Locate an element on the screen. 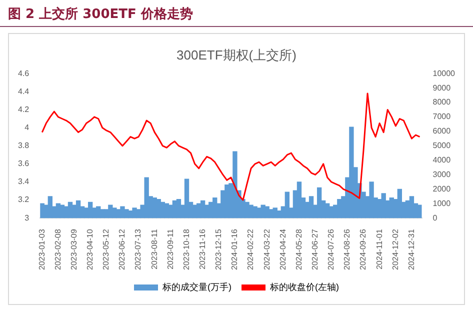 This screenshot has width=473, height=321. x-tick-label: 2023-05-12 is located at coordinates (106, 249).